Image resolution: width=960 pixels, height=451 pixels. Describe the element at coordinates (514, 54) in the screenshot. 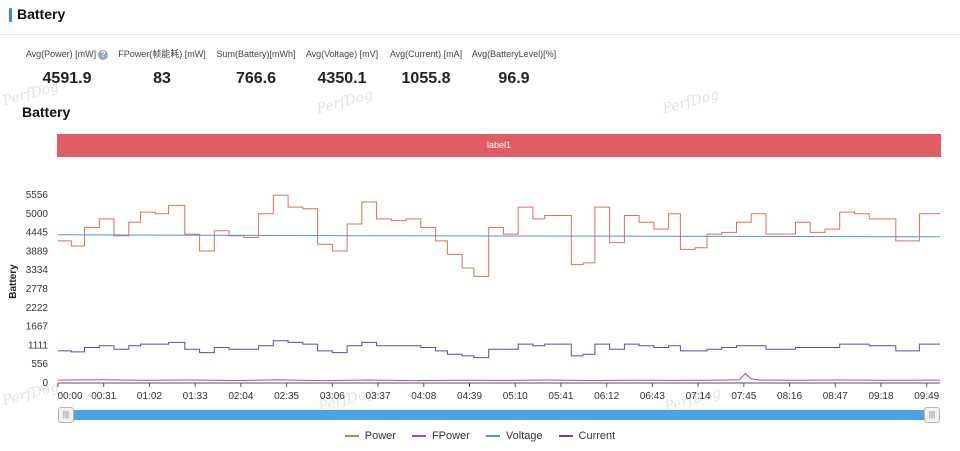

I see `stat-label: Avg(BatteryLevel)[%]` at that location.